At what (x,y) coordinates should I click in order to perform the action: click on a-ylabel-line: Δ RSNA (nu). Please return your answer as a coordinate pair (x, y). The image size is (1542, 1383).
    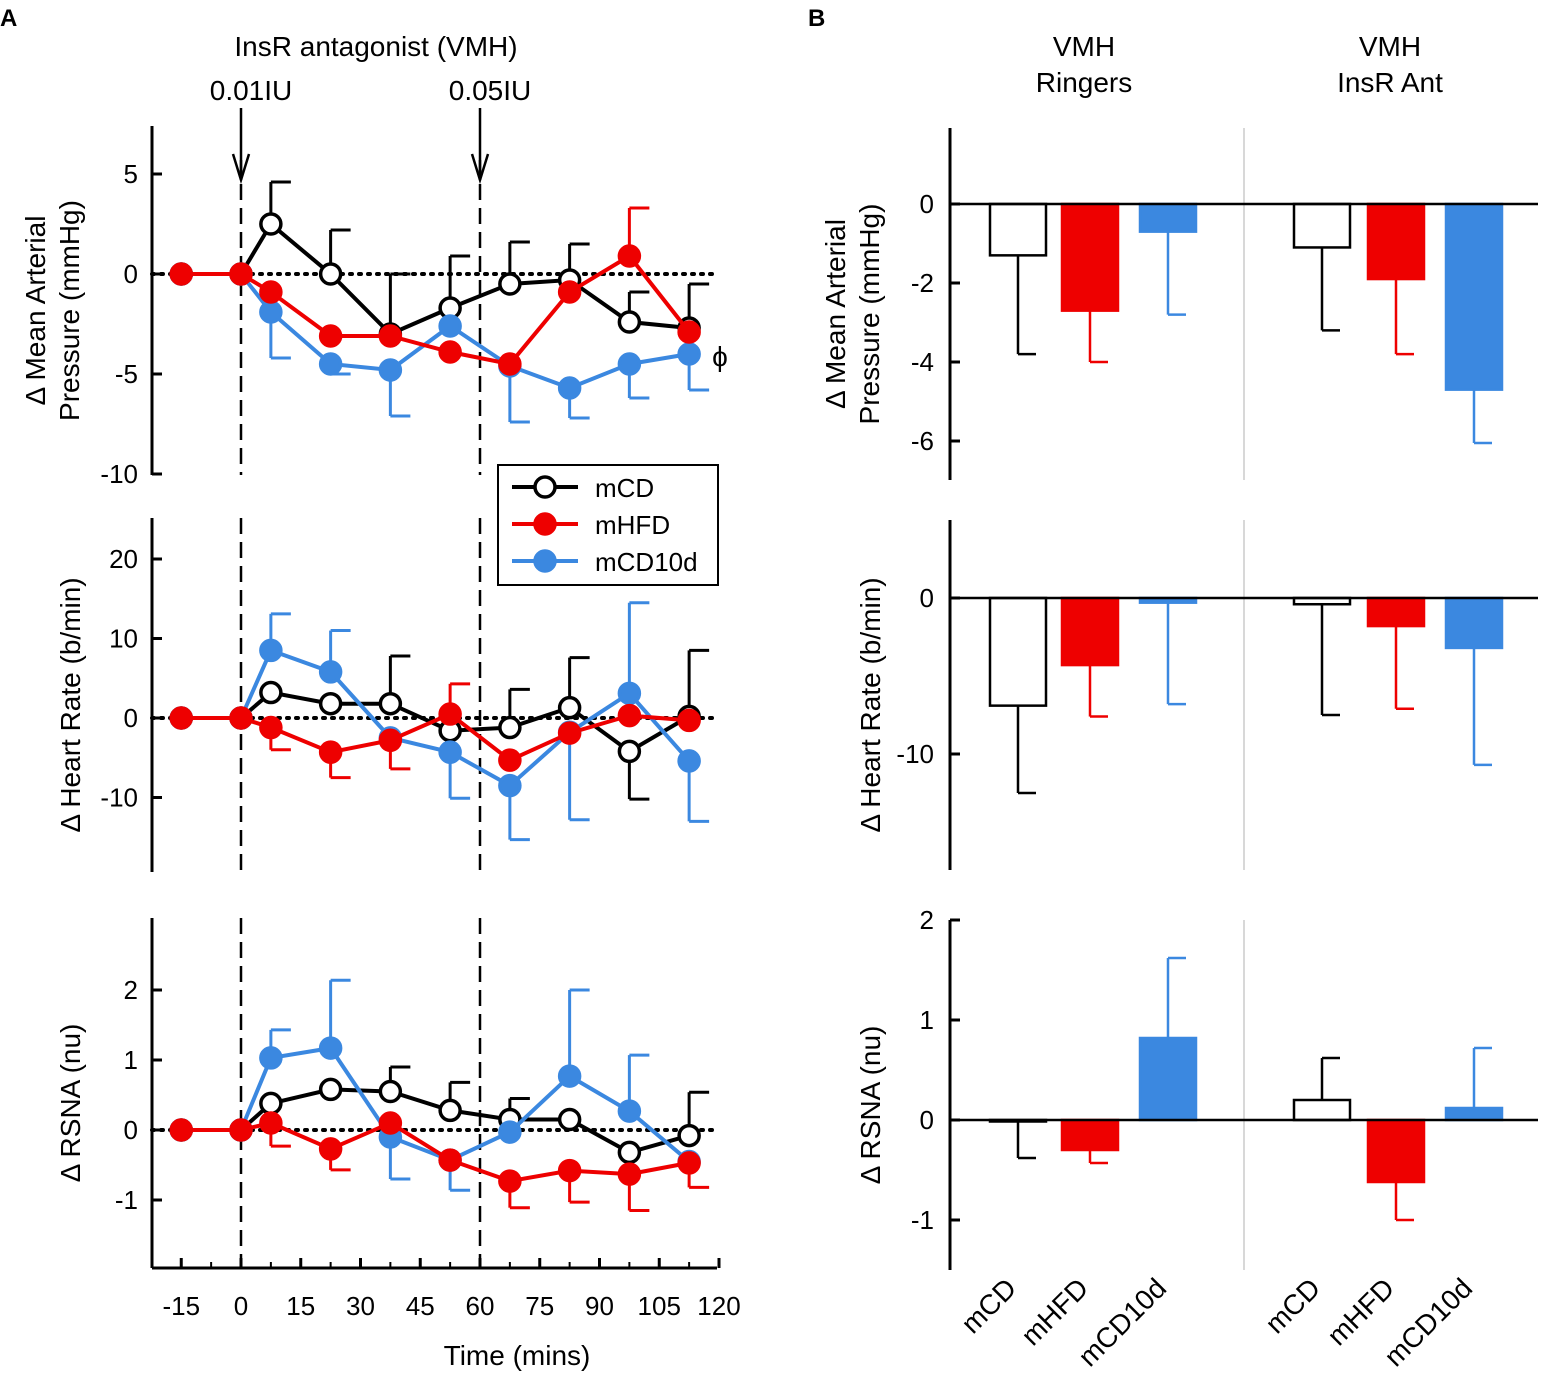
    Looking at the image, I should click on (70, 1103).